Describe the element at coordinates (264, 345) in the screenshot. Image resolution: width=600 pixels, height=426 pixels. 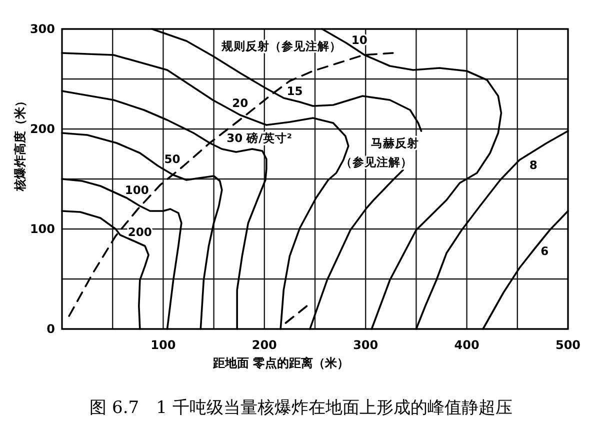
I see `x-tick-label: 200` at that location.